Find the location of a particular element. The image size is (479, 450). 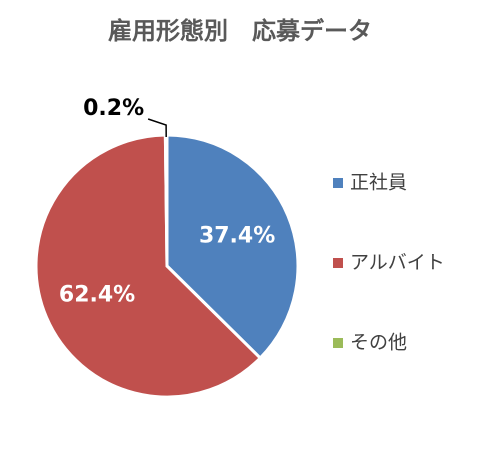

data-label: 62.4% is located at coordinates (97, 295).